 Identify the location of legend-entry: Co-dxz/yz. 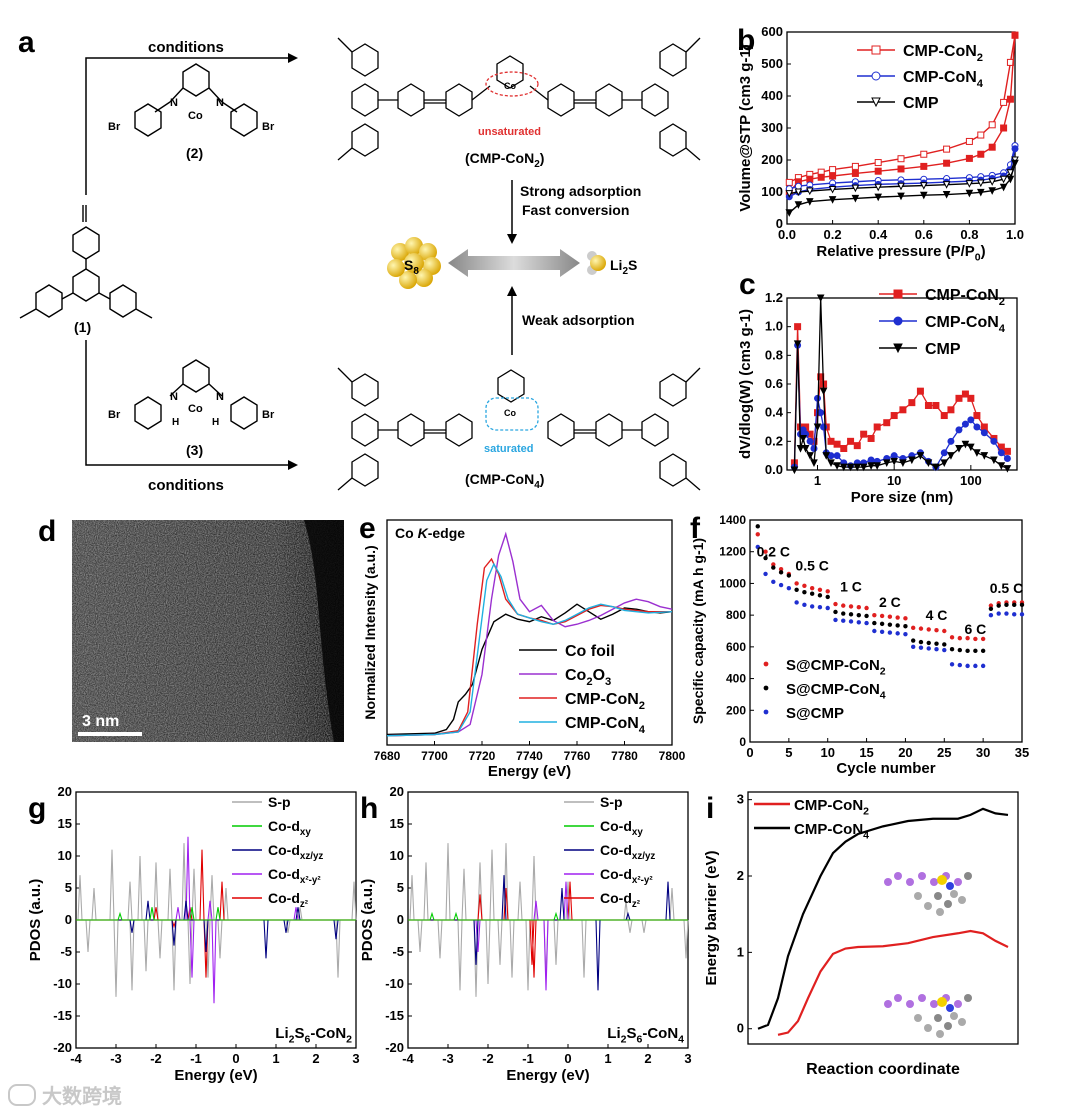
(295, 852).